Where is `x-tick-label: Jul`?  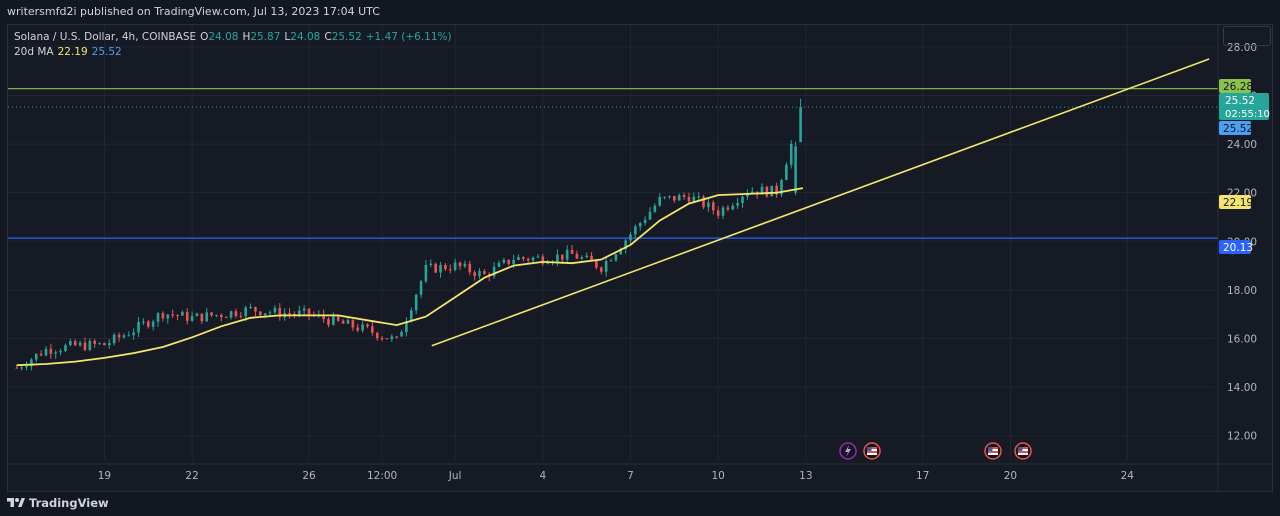 x-tick-label: Jul is located at coordinates (455, 476).